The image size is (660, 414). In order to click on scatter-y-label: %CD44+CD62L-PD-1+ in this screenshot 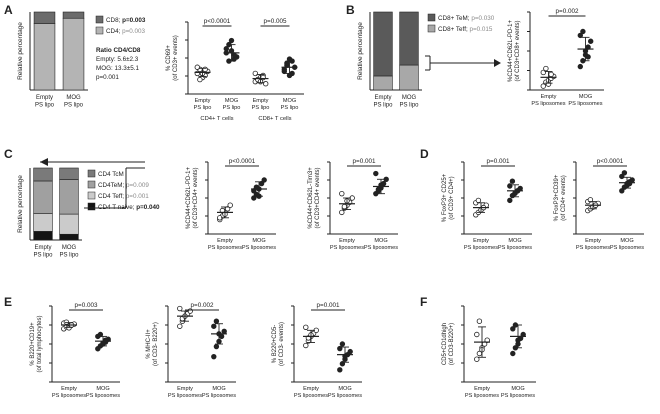, I will do `click(511, 50)`.